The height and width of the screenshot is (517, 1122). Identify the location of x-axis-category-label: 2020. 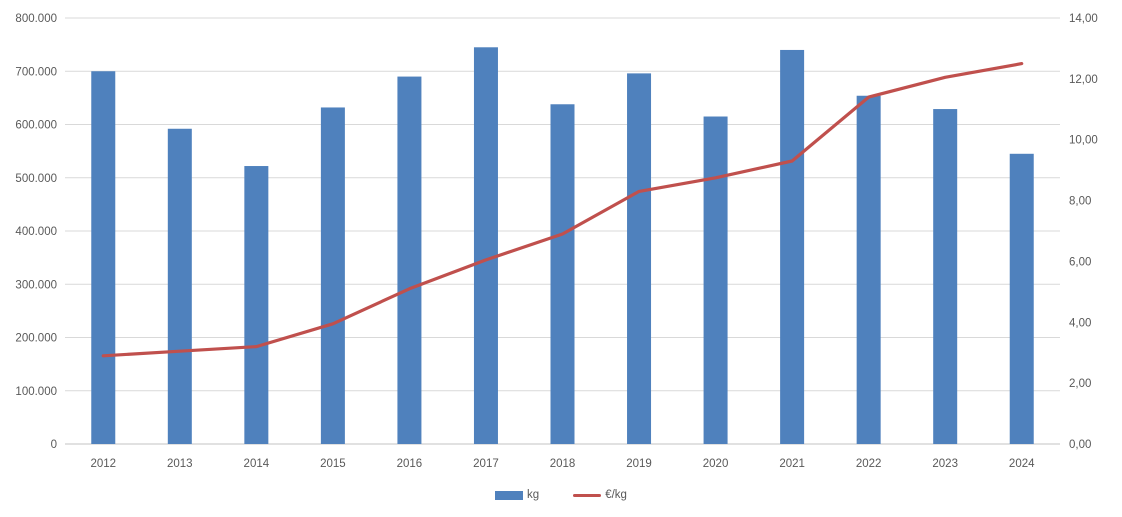
(716, 464).